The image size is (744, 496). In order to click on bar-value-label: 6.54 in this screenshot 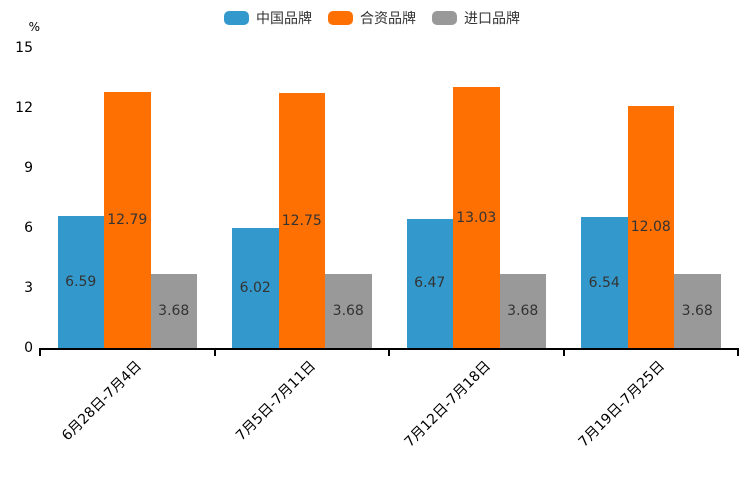, I will do `click(604, 282)`.